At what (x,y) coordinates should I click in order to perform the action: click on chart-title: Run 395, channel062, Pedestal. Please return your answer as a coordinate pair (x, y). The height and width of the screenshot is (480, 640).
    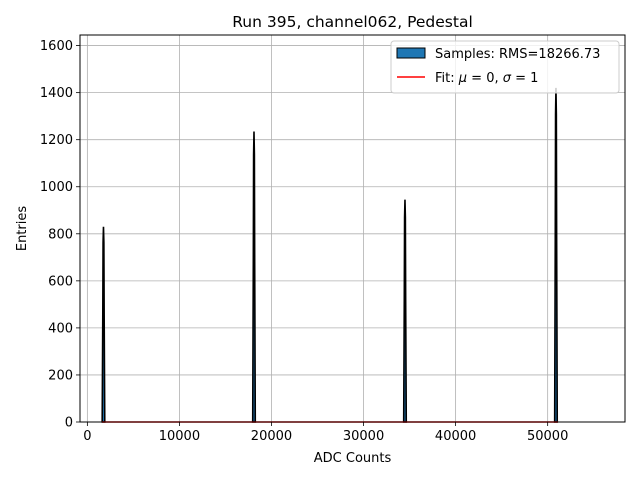
    Looking at the image, I should click on (352, 22).